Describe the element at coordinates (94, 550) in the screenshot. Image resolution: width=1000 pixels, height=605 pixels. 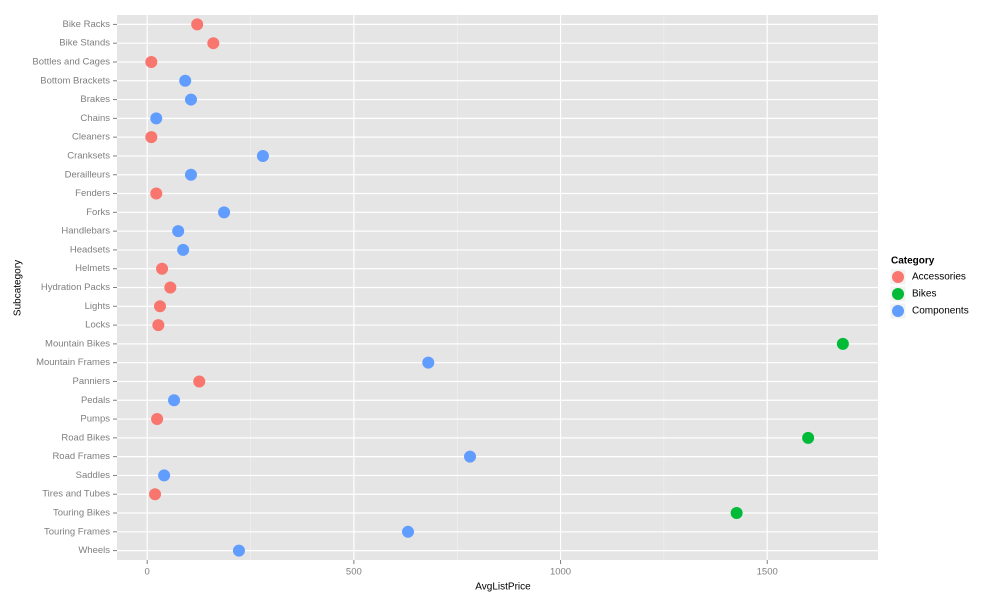
I see `y-tick-label: Wheels` at that location.